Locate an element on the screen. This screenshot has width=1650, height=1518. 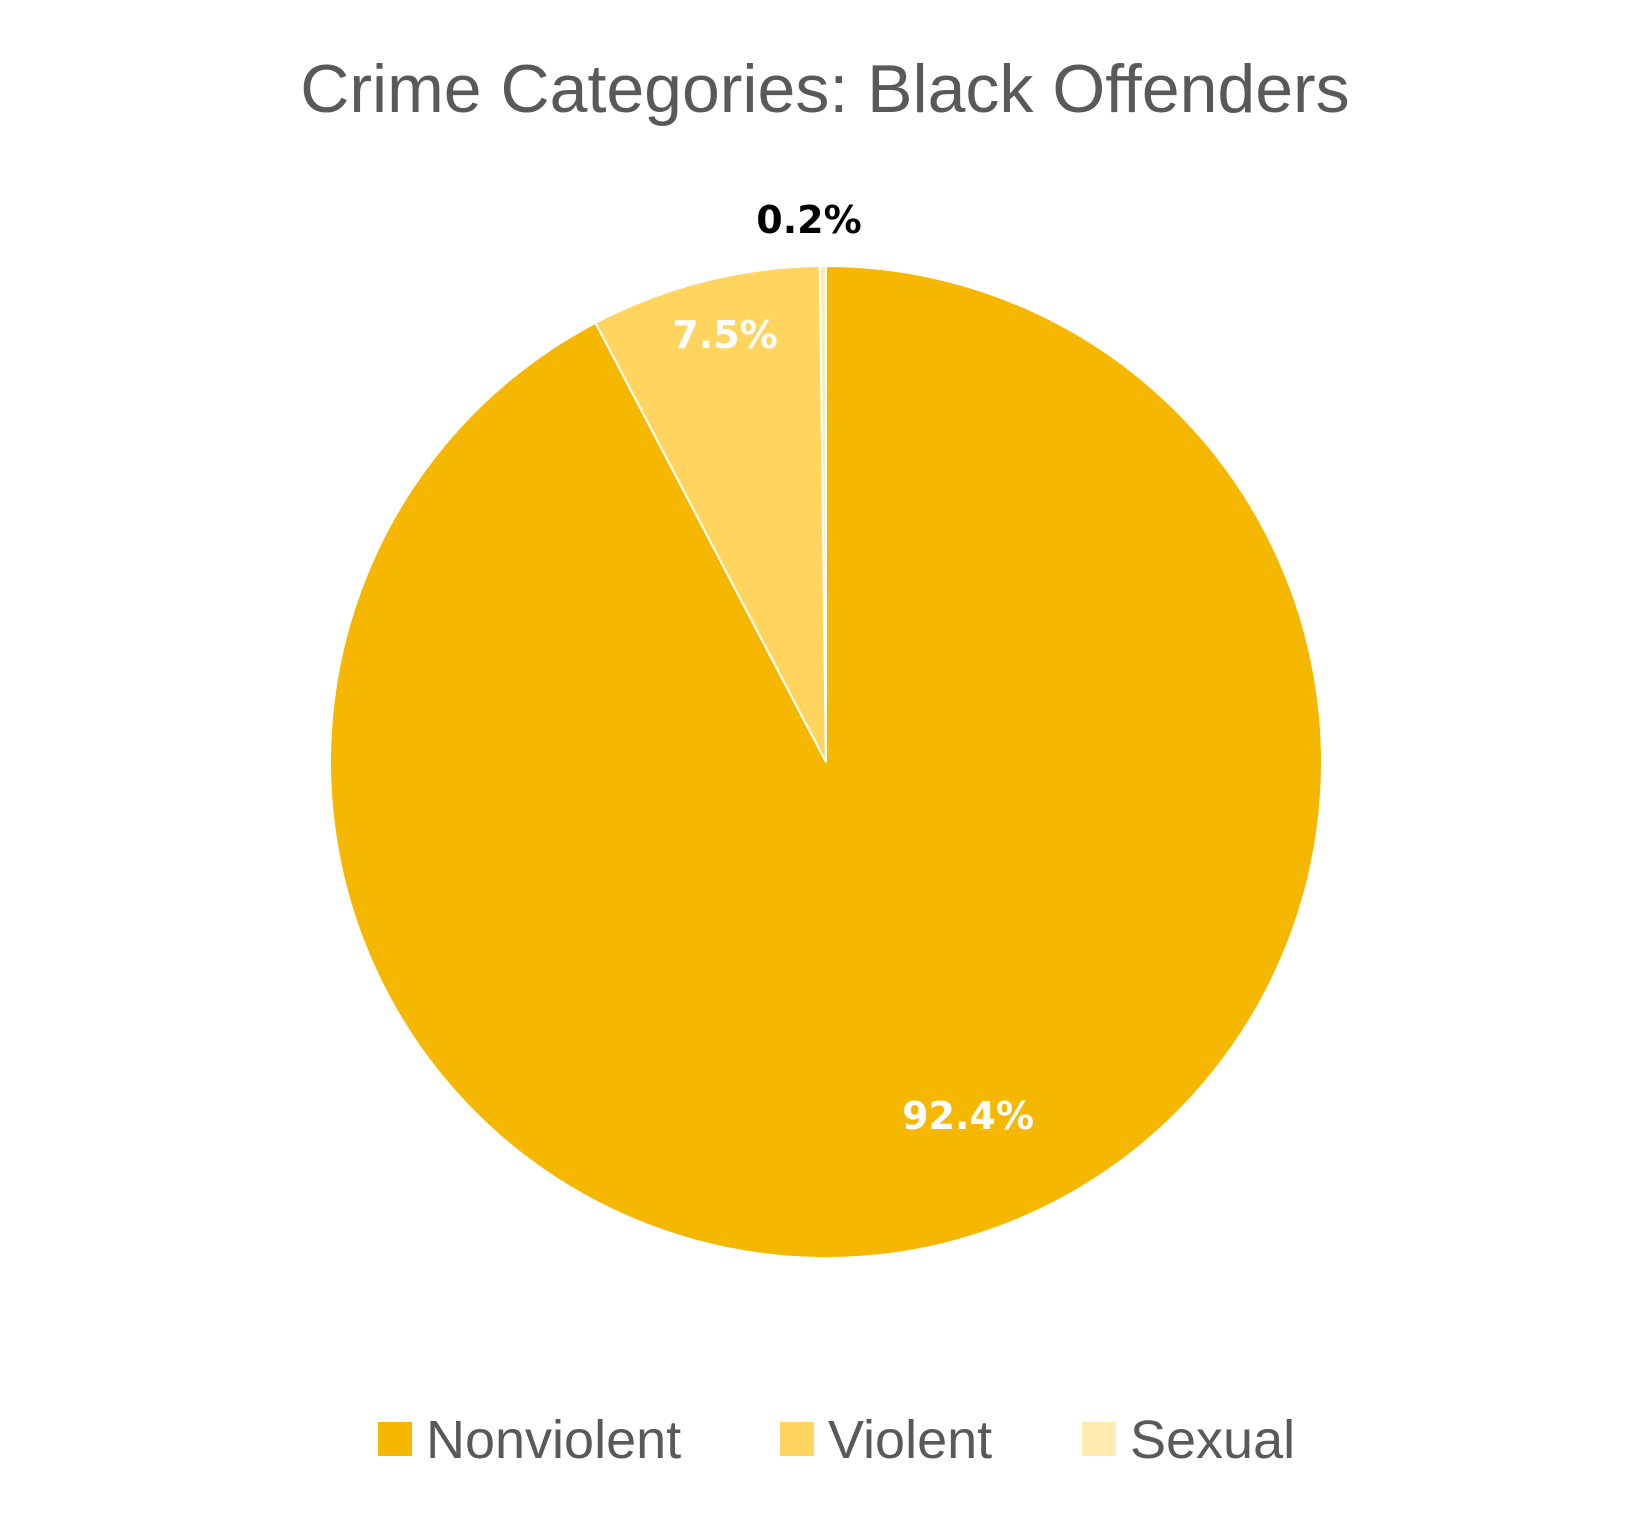
pie-data-labels: 92.4% 7.5% 0.2% is located at coordinates (853, 668).